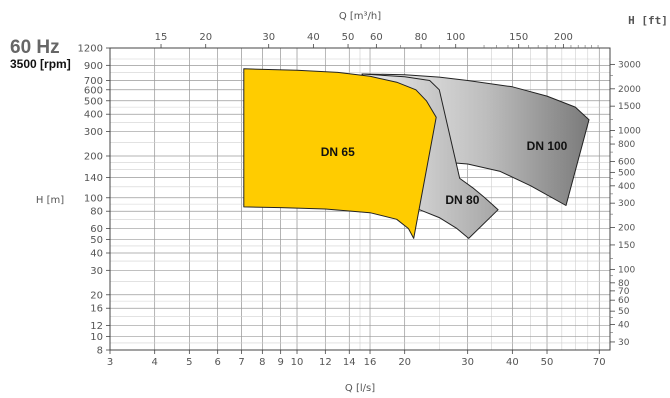 This screenshot has width=670, height=398. I want to click on x-axis-title: Q [l/s], so click(360, 388).